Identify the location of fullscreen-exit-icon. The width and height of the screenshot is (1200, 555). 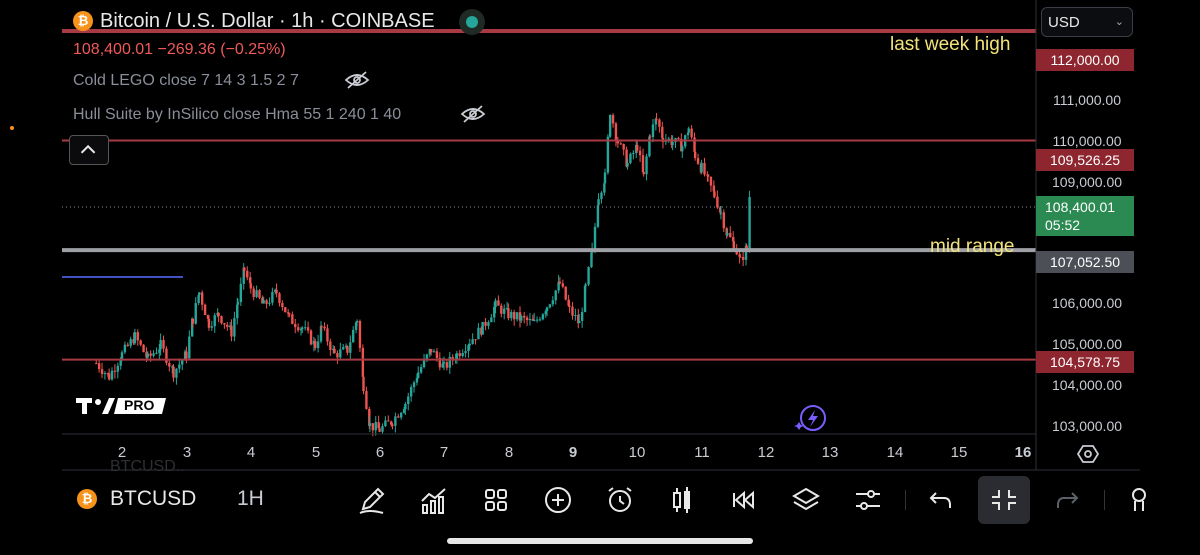
(1004, 500).